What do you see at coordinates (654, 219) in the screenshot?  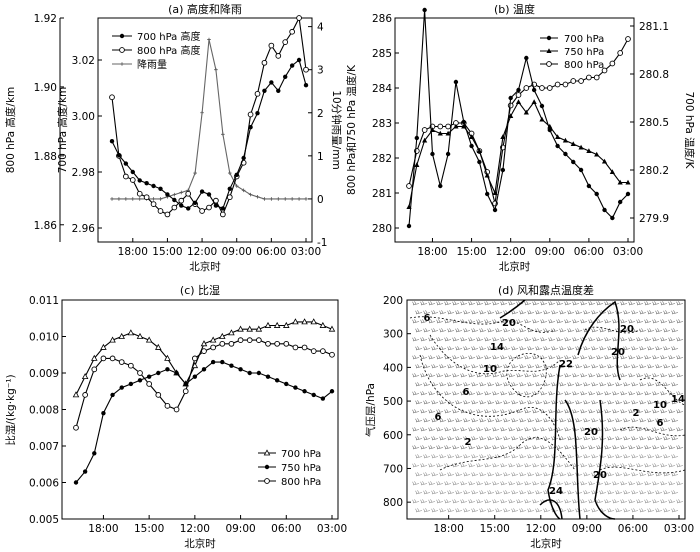 I see `panel-b-yright-label-0: 279.9` at bounding box center [654, 219].